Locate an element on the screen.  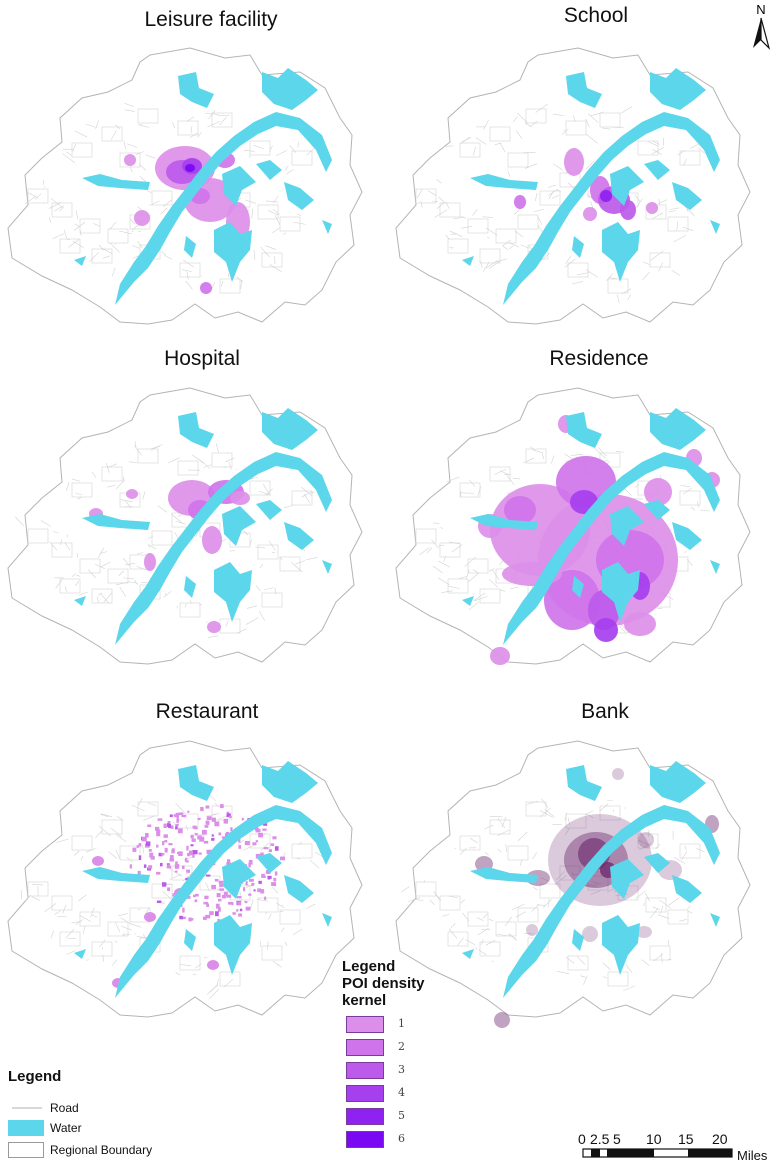
north-arrow: N is located at coordinates (761, 28).